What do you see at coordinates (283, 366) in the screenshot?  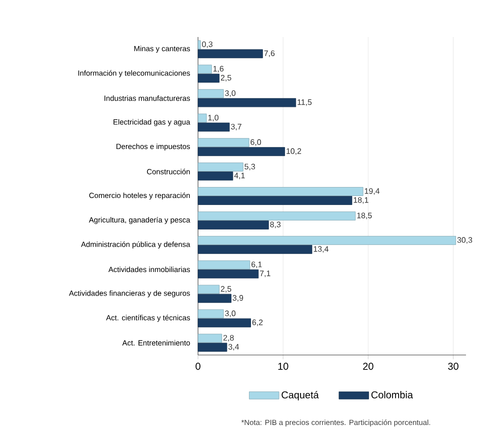 I see `x-tick-label: 10` at bounding box center [283, 366].